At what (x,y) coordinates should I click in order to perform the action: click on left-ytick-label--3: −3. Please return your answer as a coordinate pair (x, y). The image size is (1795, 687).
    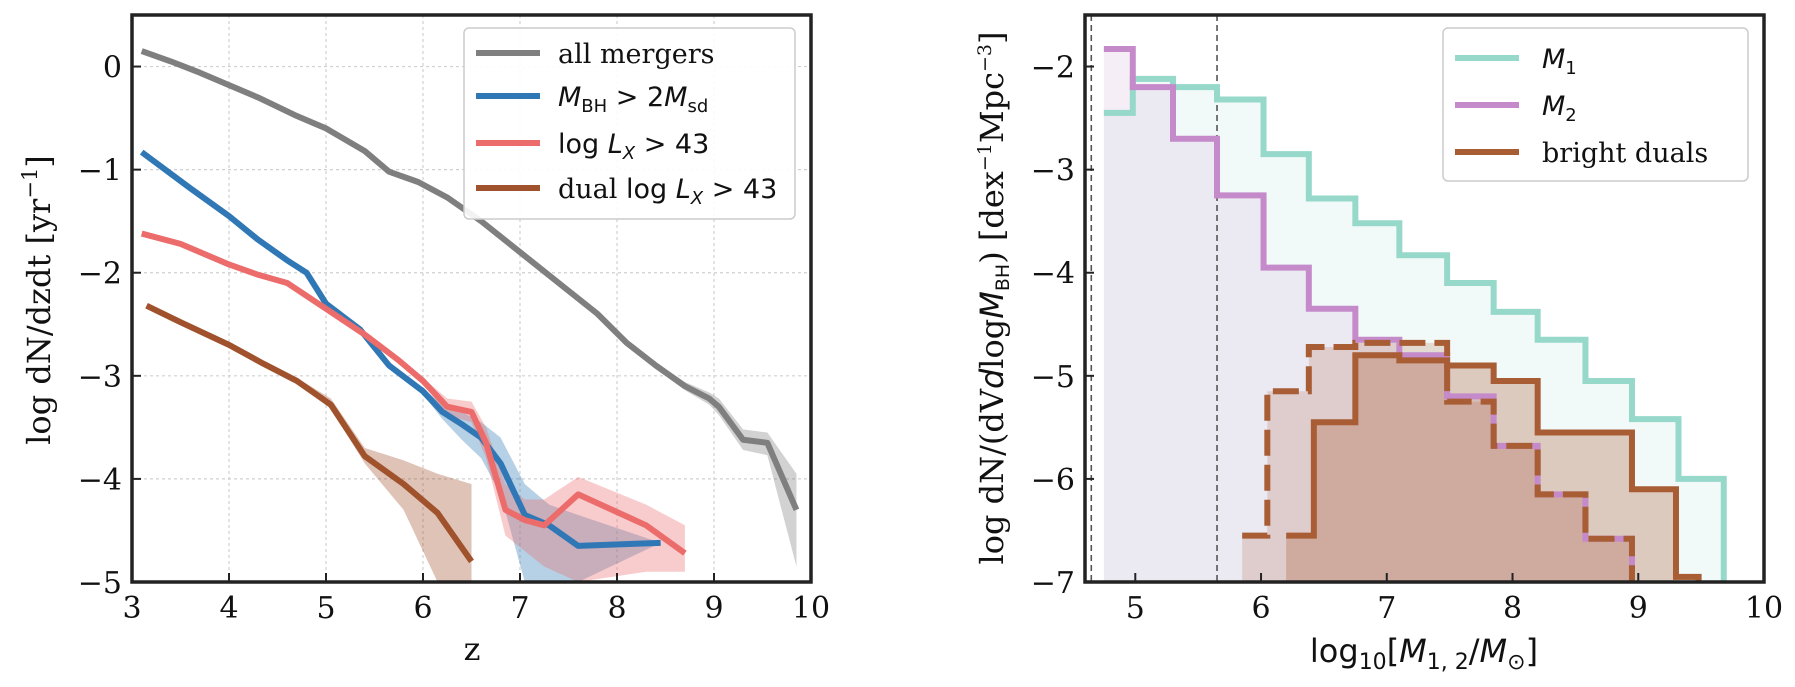
    Looking at the image, I should click on (100, 377).